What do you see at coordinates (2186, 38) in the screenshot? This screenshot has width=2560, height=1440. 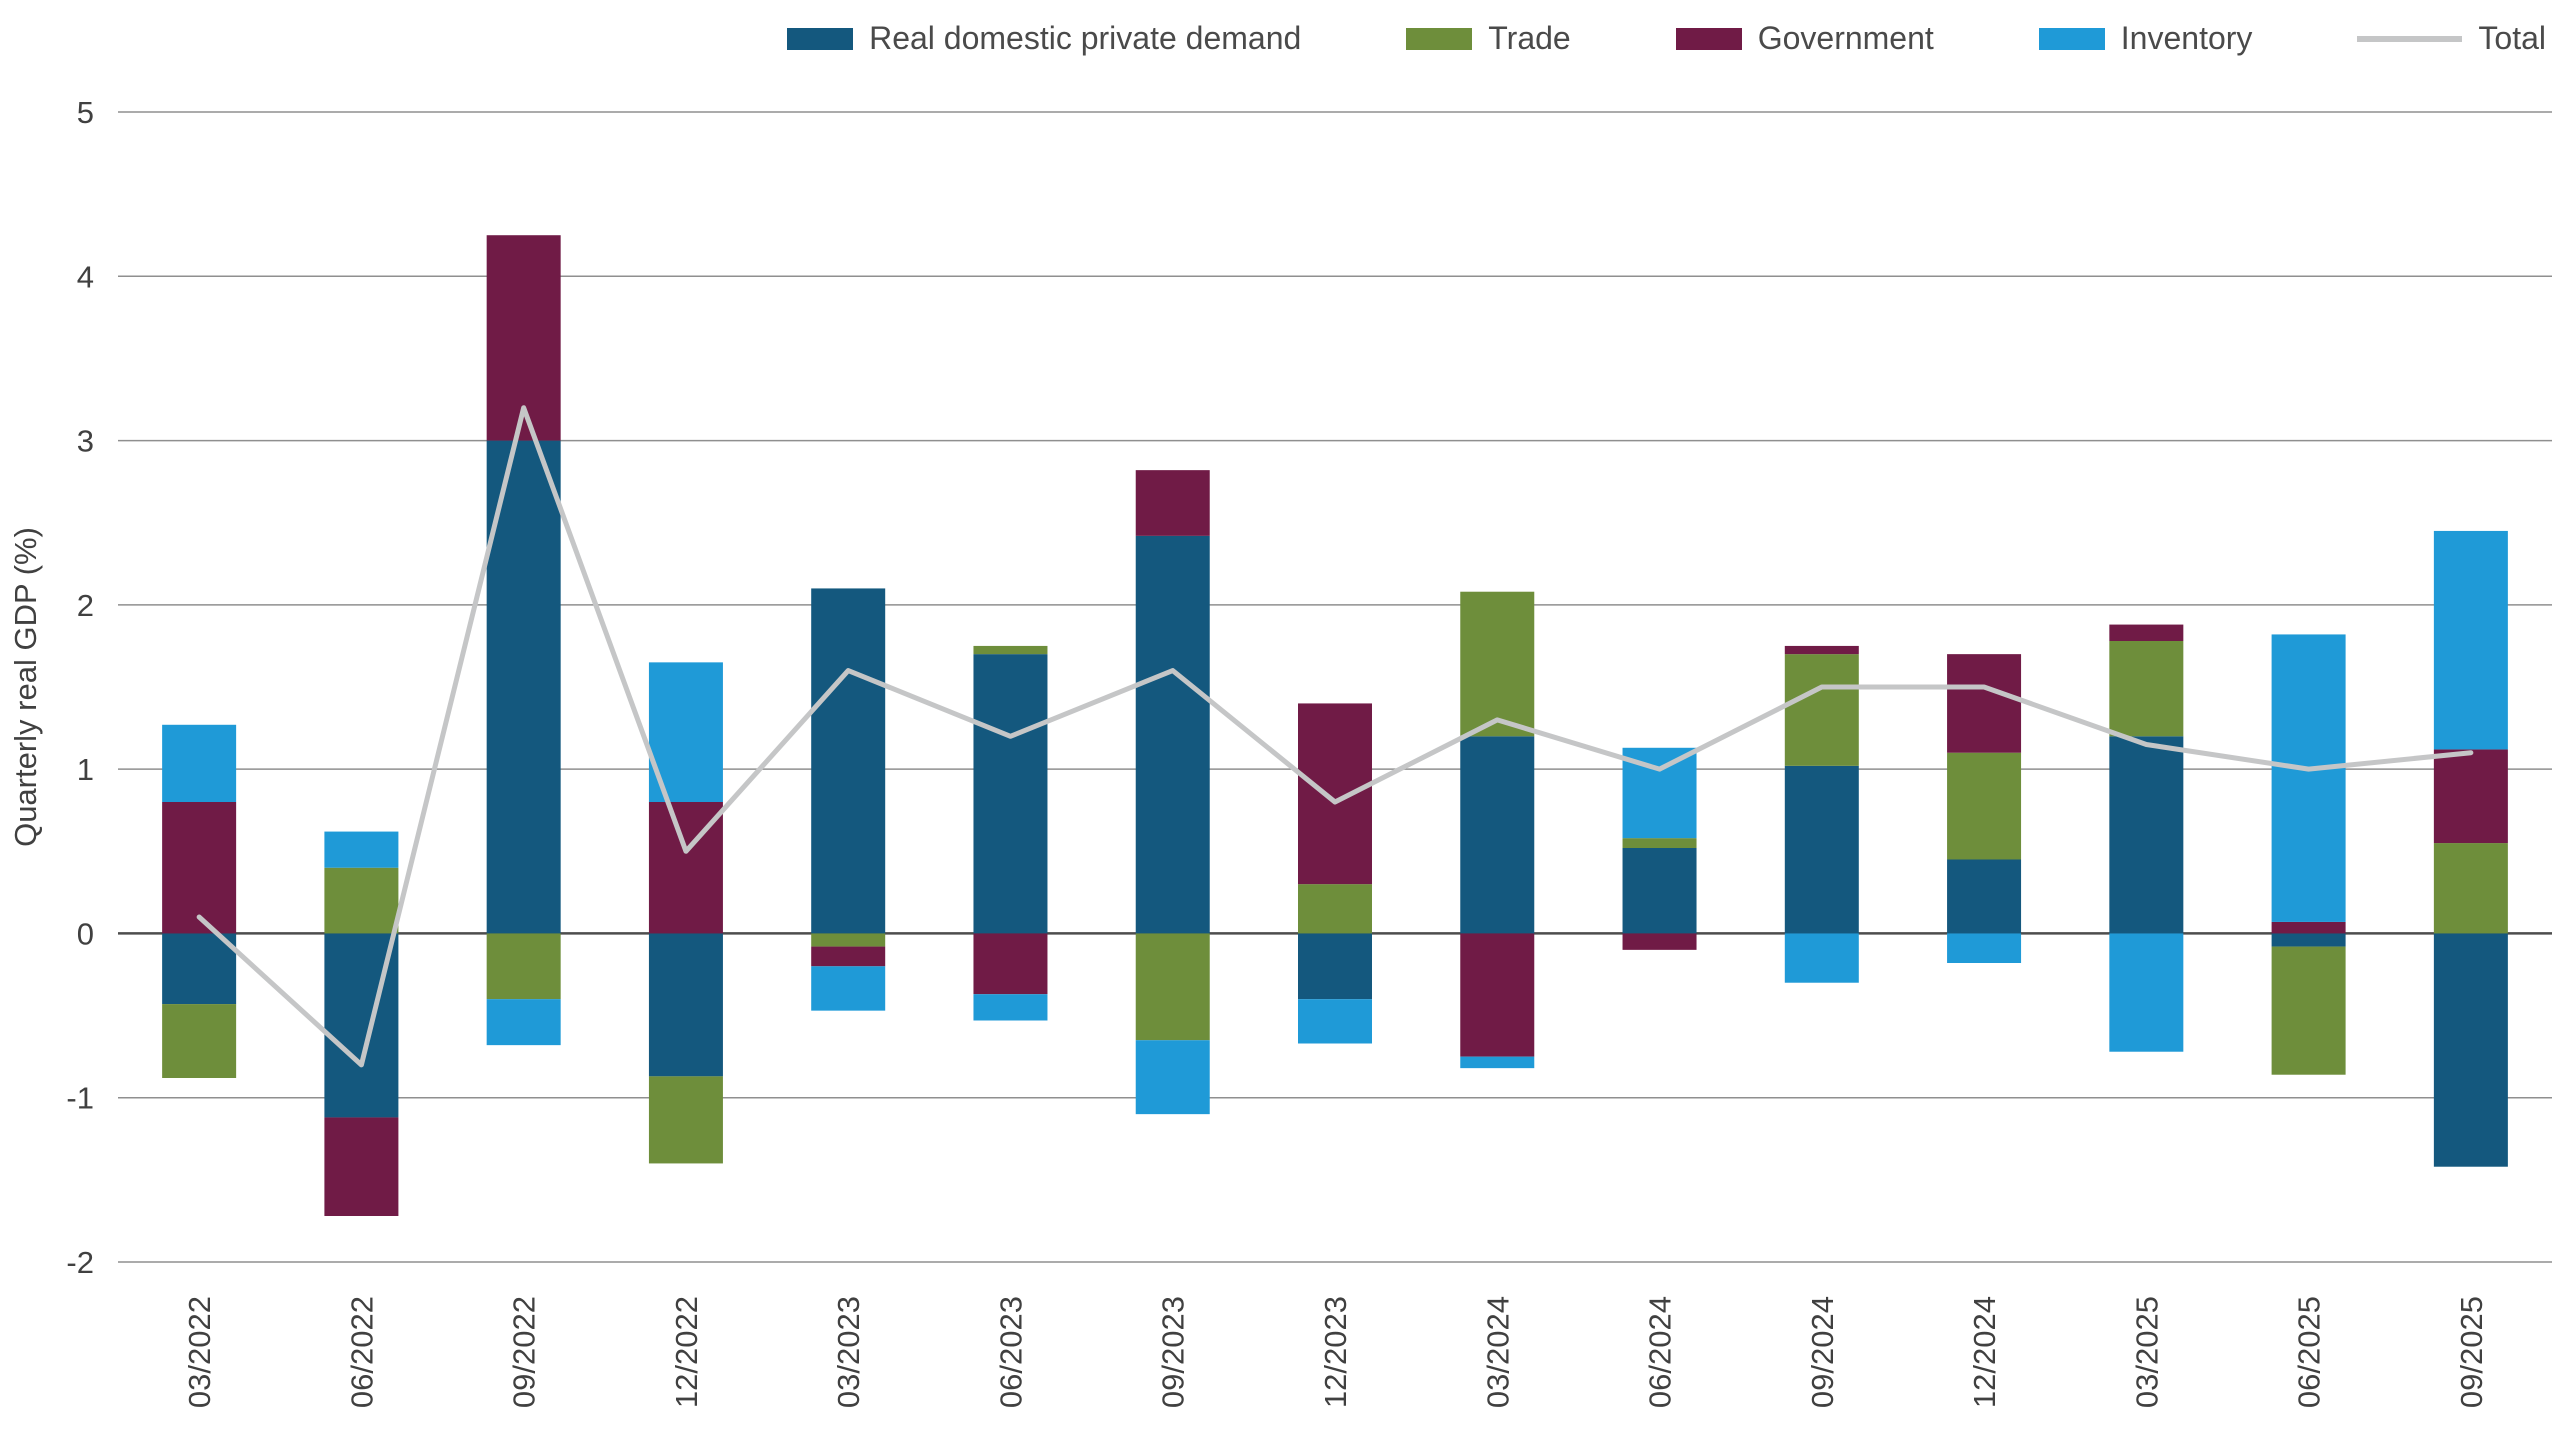 I see `legend-label: Inventory` at bounding box center [2186, 38].